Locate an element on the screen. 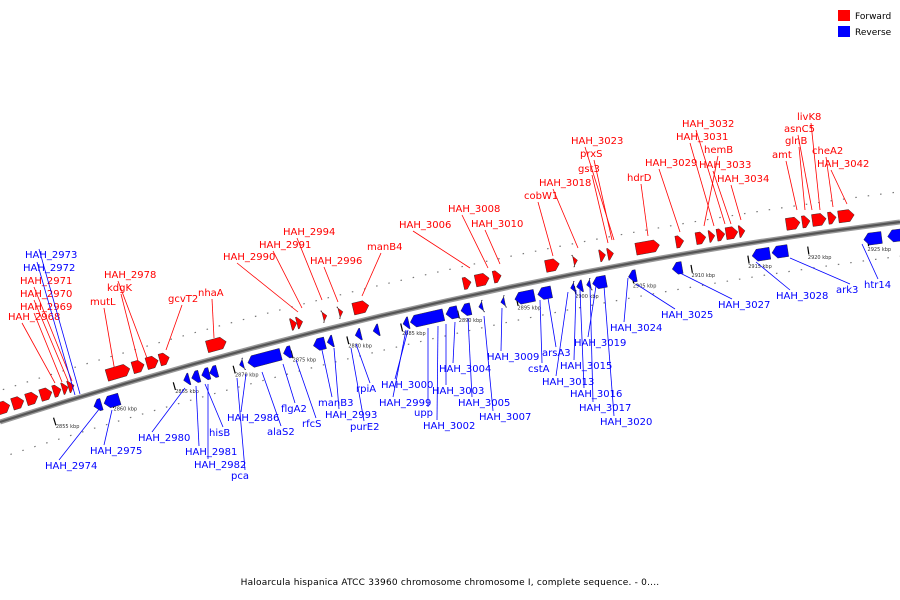  reverse-gene-label: HAH_2982 is located at coordinates (220, 465).